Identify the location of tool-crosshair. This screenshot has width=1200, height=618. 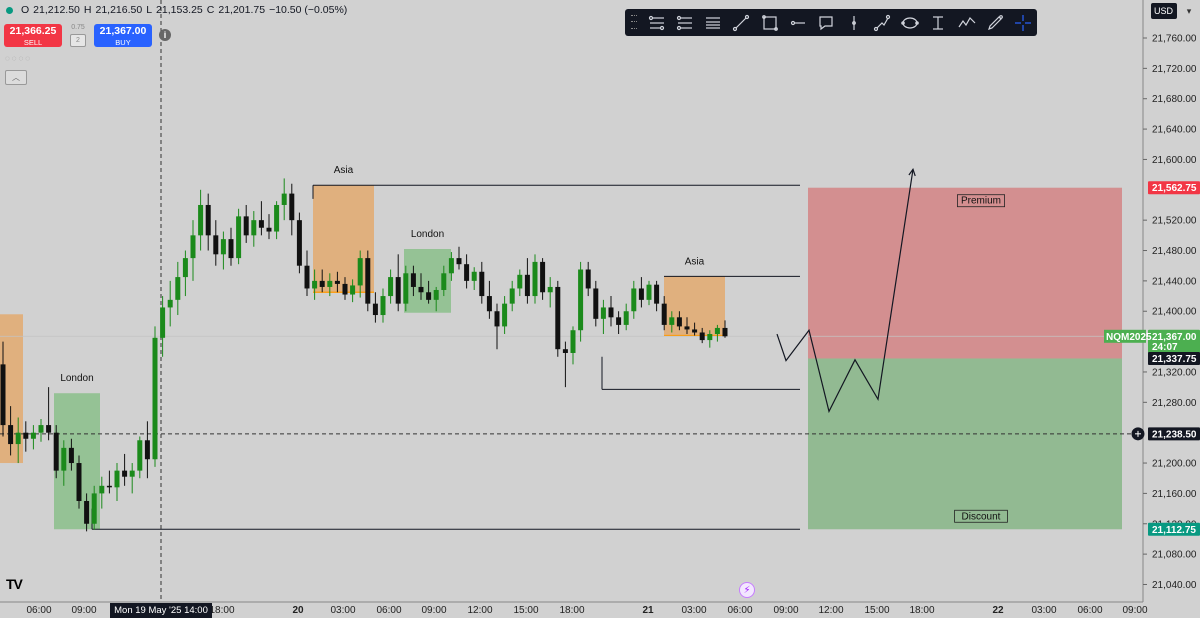
(1023, 22).